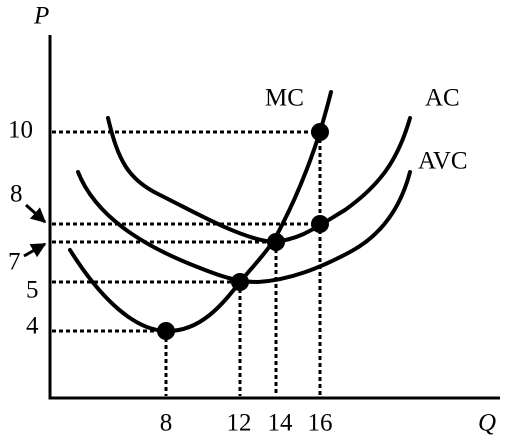 The width and height of the screenshot is (515, 439). I want to click on y-label: 7, so click(14, 262).